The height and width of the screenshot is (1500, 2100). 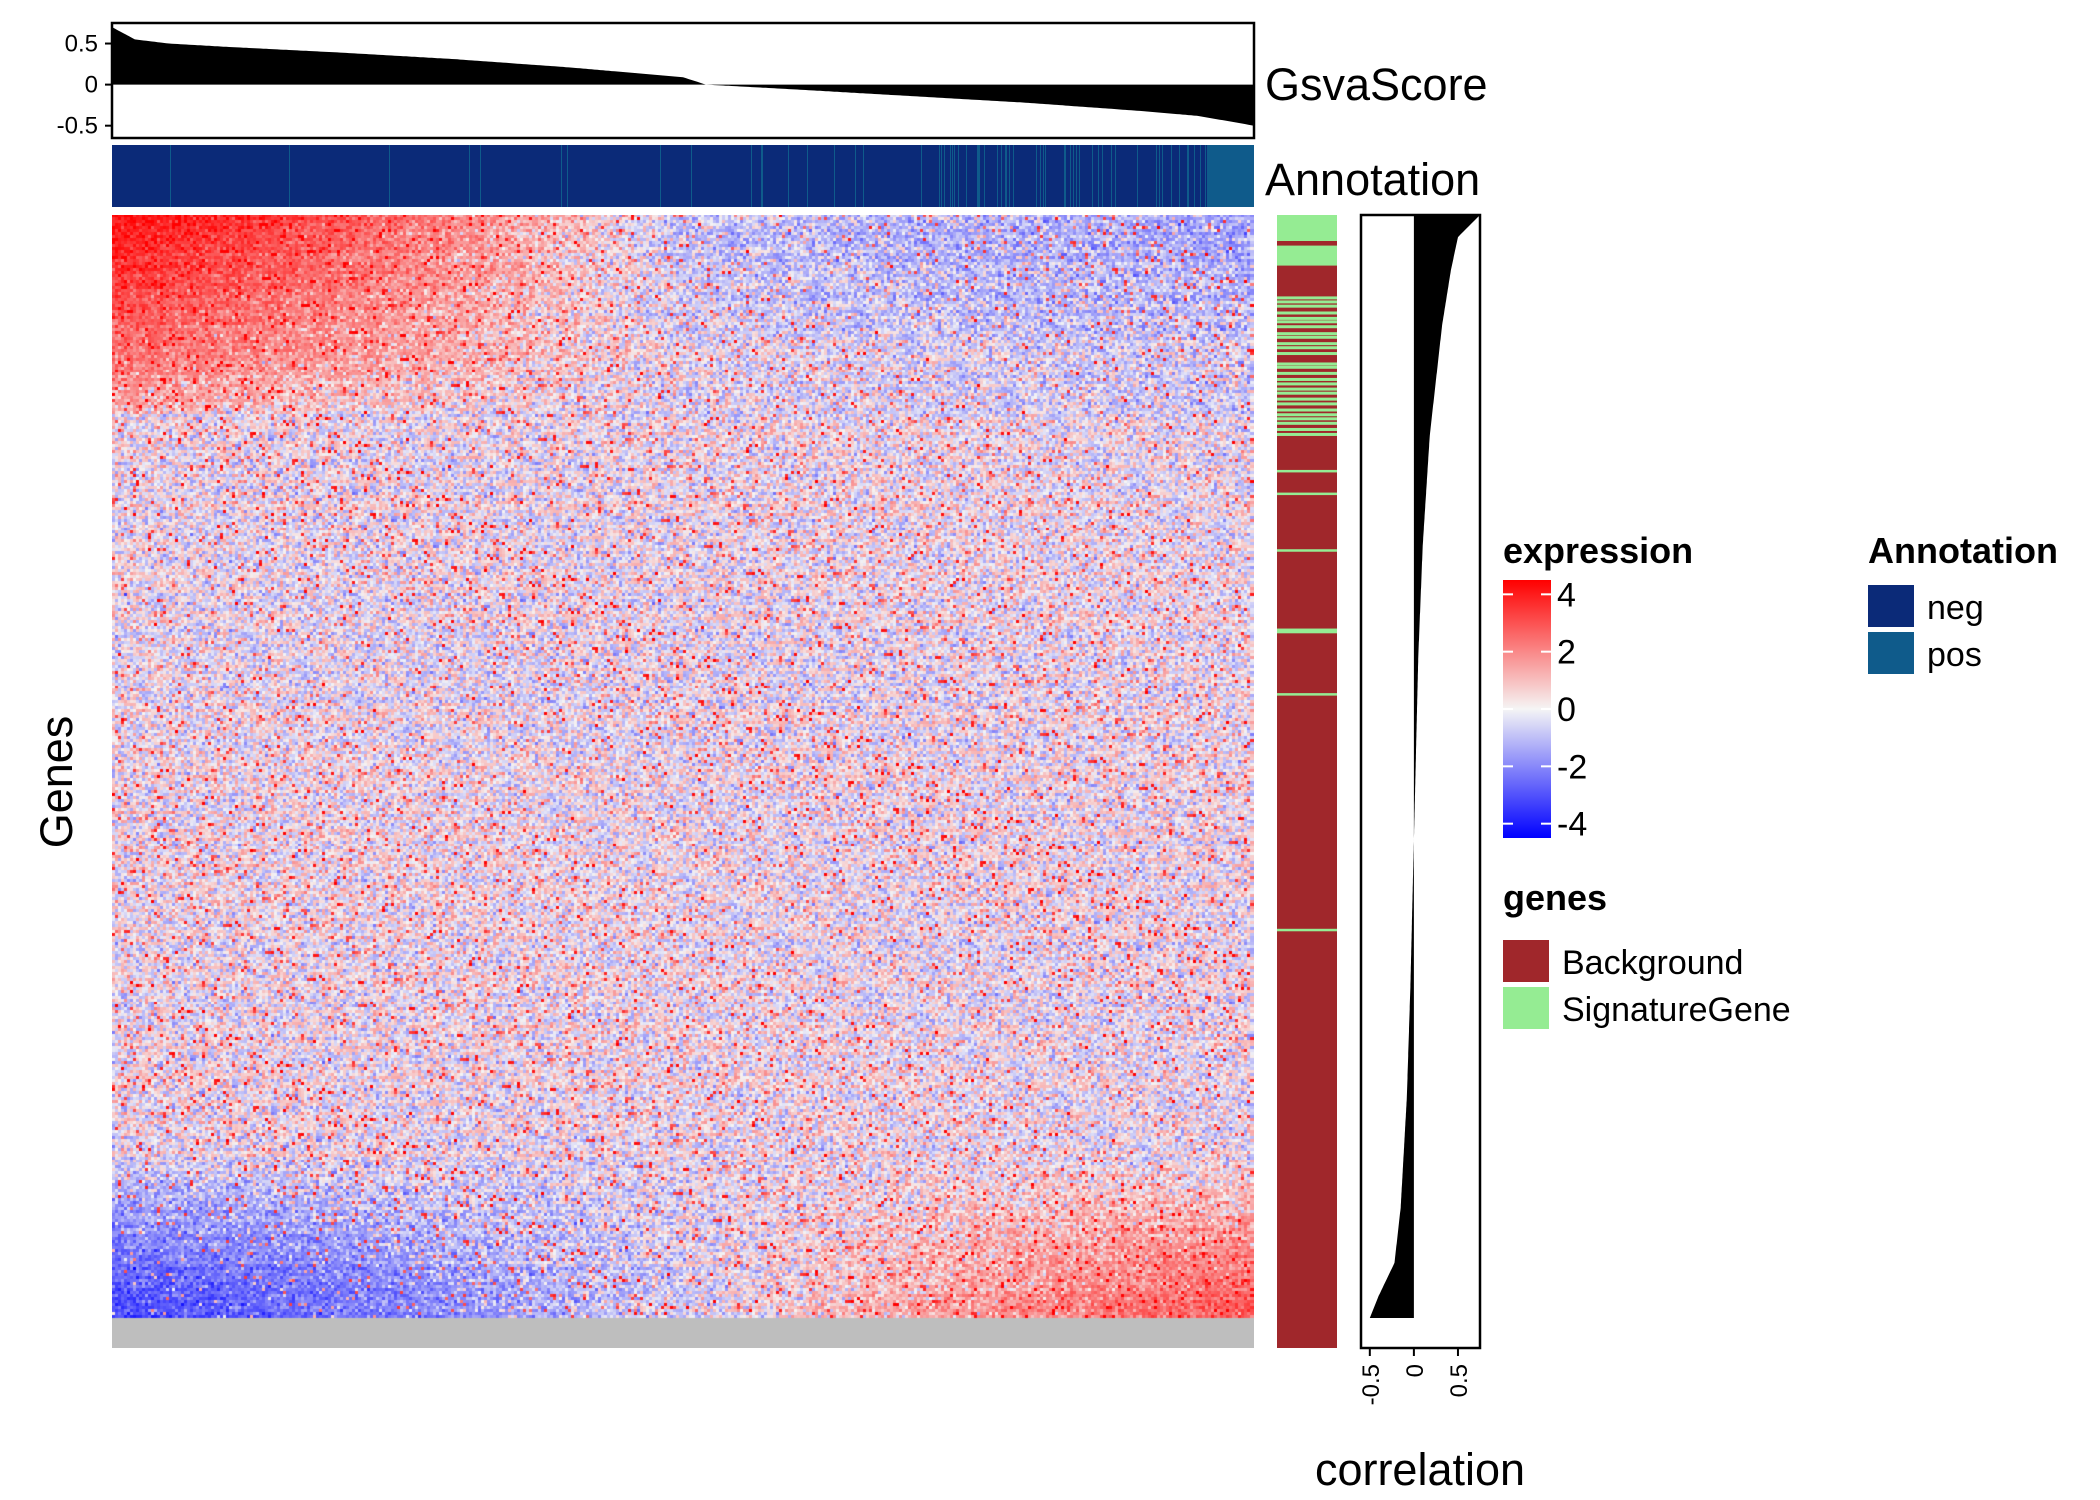 What do you see at coordinates (1572, 767) in the screenshot?
I see `colorbar-tick-label: -2` at bounding box center [1572, 767].